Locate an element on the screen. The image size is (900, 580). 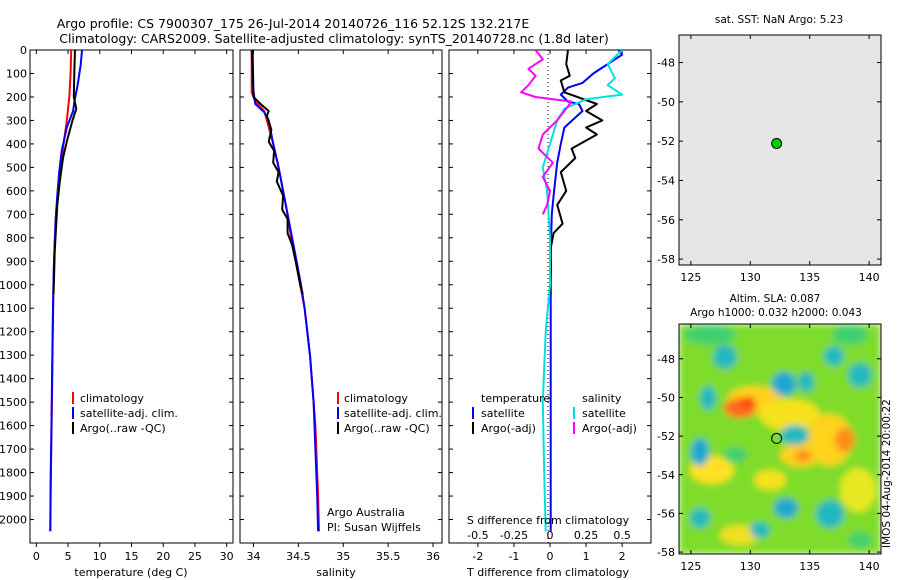
sla-field is located at coordinates (780, 439).